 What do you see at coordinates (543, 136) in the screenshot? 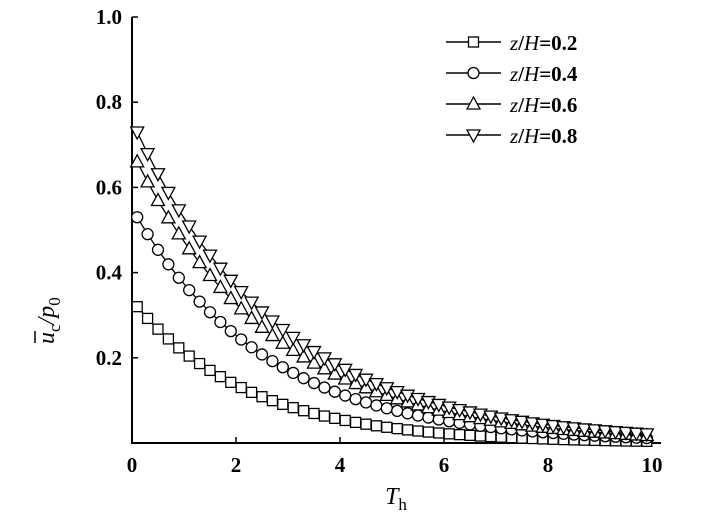
I see `legend-label: z/H=0.8` at bounding box center [543, 136].